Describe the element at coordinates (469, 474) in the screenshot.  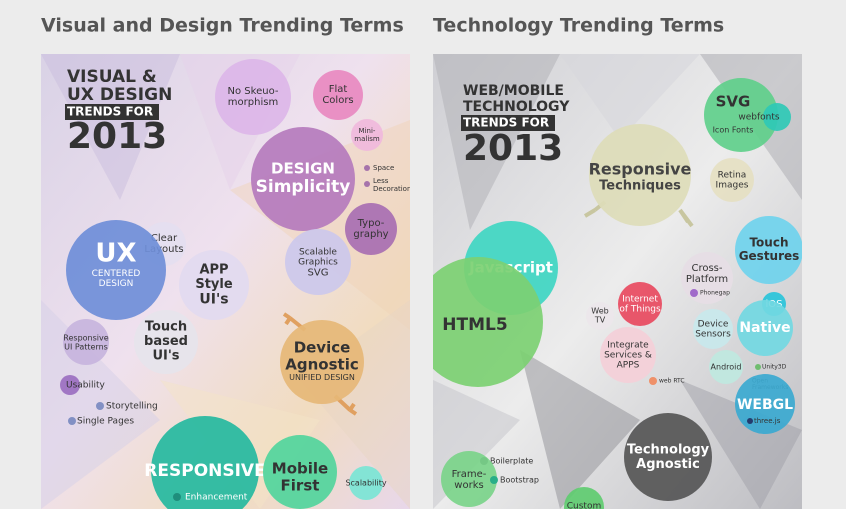
I see `bubble-label: Frame-` at that location.